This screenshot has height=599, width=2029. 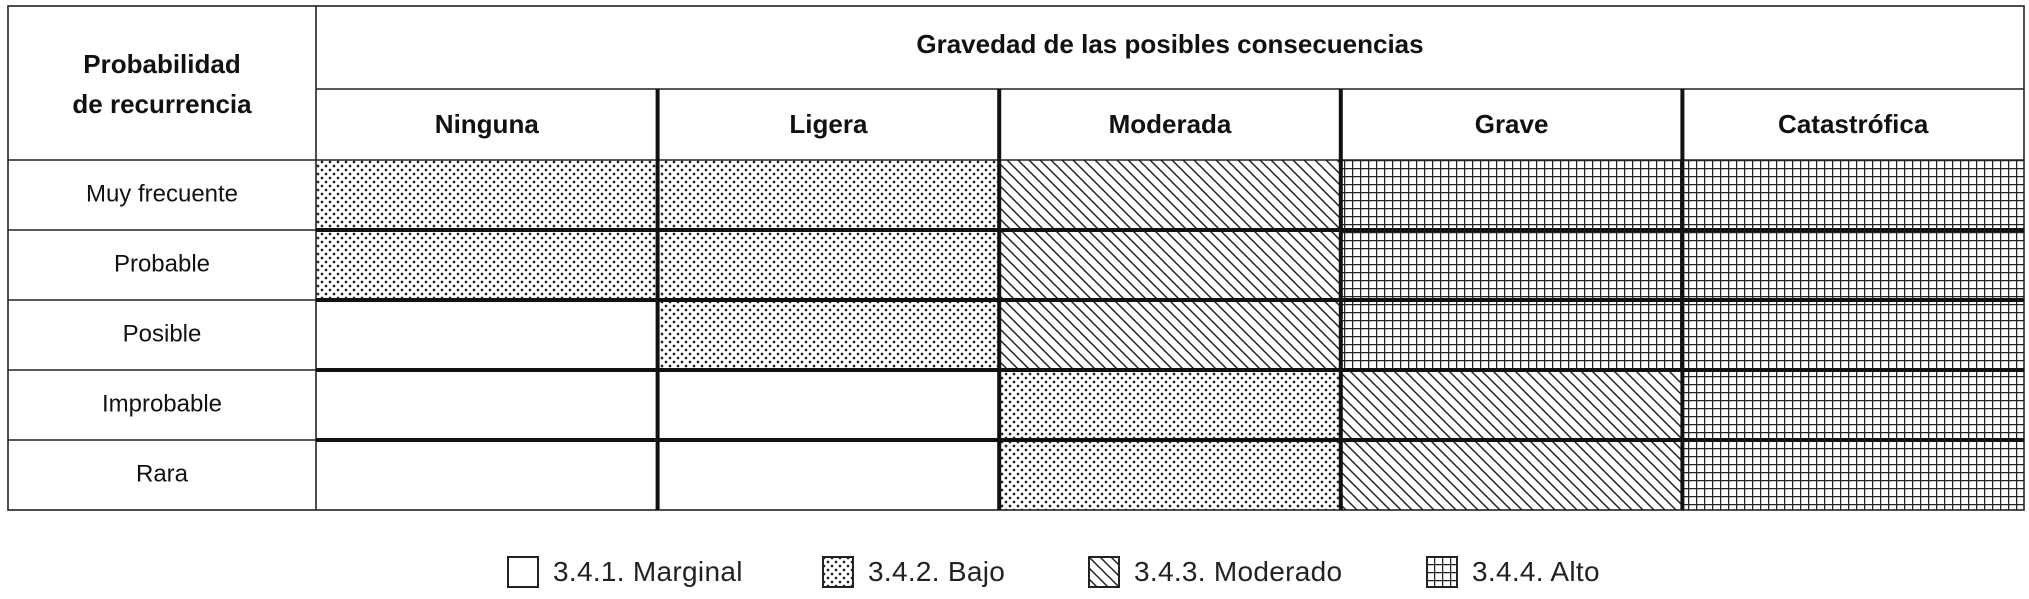 I want to click on alto-swatch-icon, so click(x=1442, y=572).